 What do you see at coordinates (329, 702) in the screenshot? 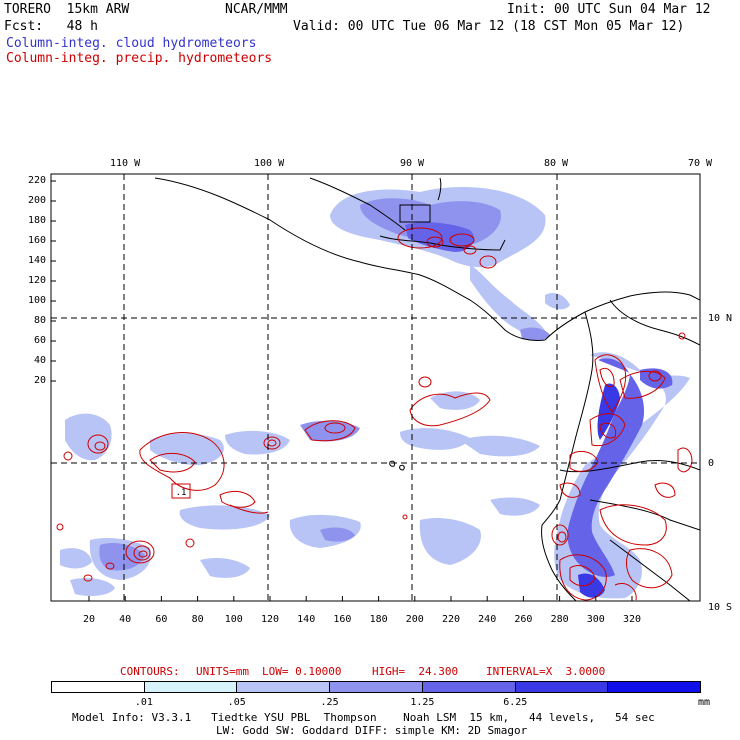
I see `colorbar-tick-label: .25` at bounding box center [329, 702].